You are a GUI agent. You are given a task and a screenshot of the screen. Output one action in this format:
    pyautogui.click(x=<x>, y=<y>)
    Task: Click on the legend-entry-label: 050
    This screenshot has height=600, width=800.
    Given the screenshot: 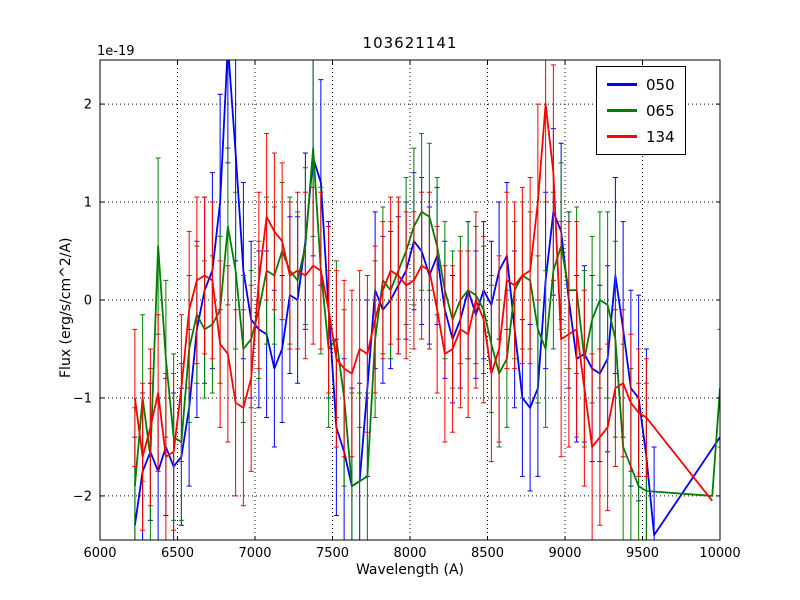 What is the action you would take?
    pyautogui.click(x=660, y=84)
    